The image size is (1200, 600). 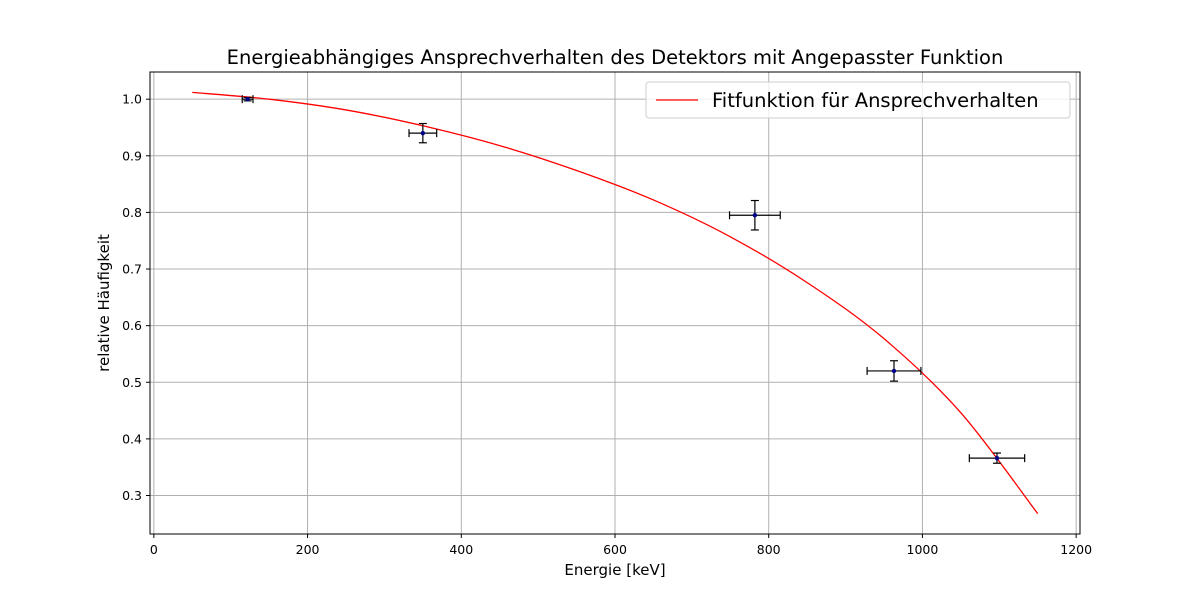 What do you see at coordinates (461, 549) in the screenshot?
I see `x-tick-label: 400` at bounding box center [461, 549].